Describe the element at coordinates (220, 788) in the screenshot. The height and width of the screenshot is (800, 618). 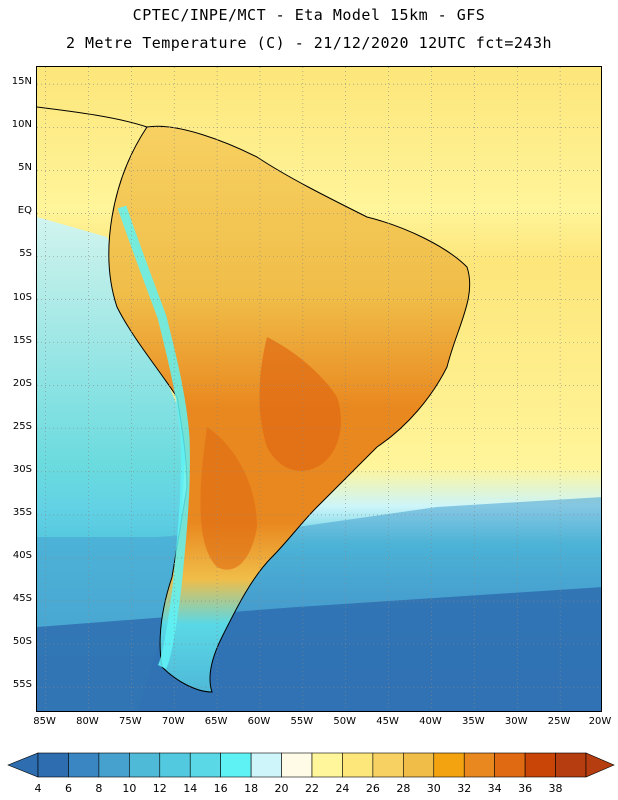
I see `colorbar-tick-label: 16` at that location.